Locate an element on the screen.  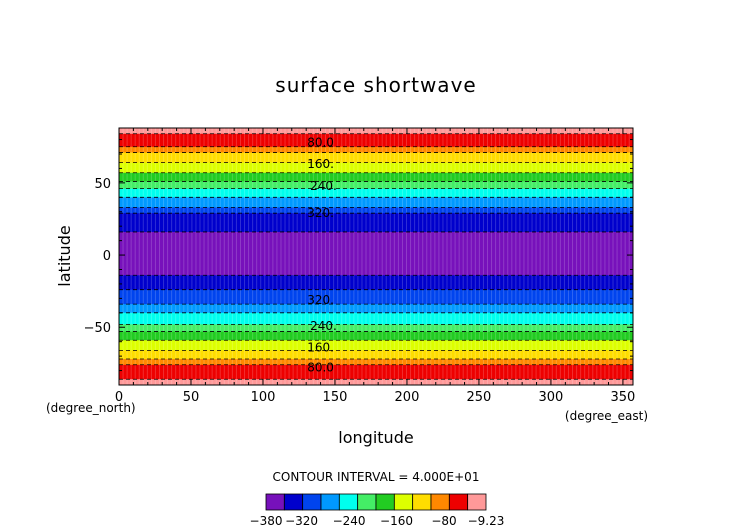
colorbar-tick-label: −160 is located at coordinates (396, 521).